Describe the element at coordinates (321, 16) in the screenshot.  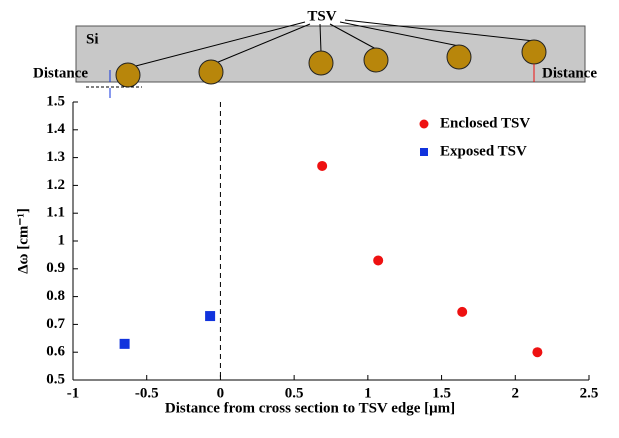
I see `tsv-label: TSV` at that location.